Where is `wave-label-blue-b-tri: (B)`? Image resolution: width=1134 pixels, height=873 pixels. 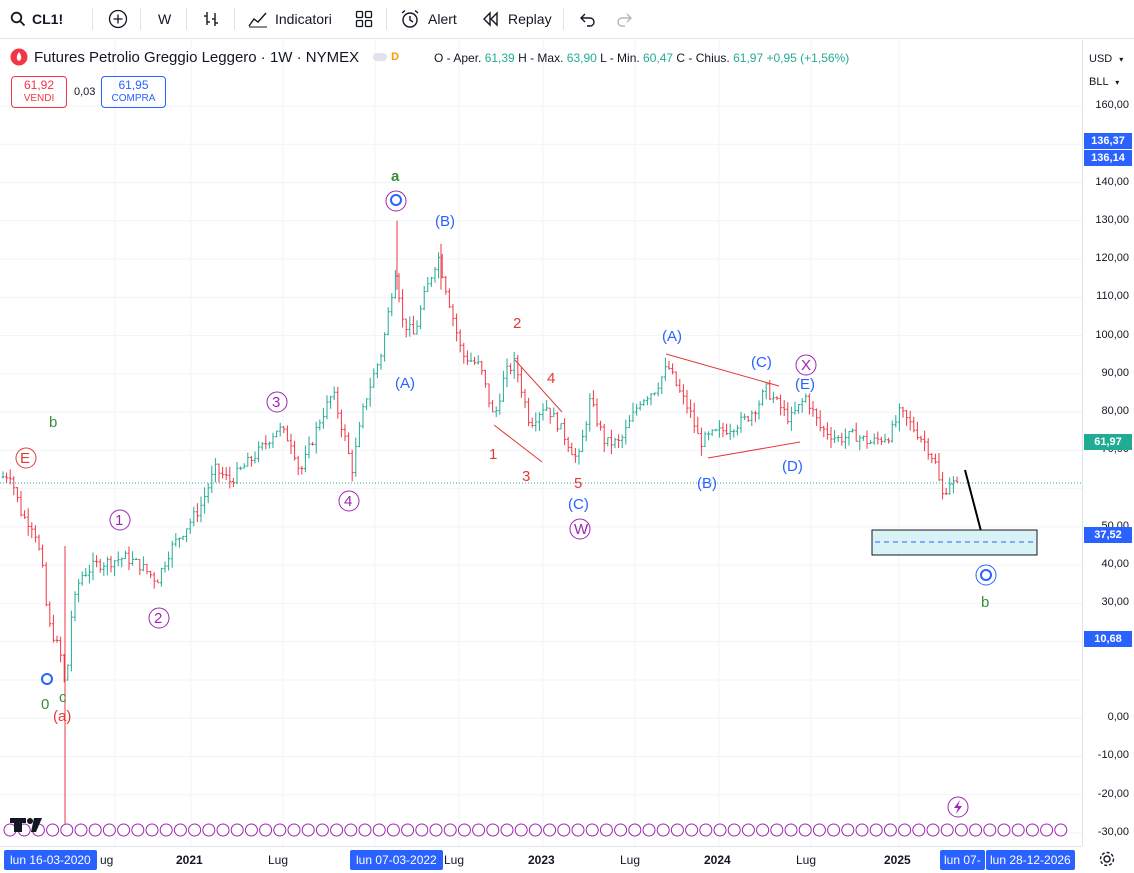
wave-label-blue-b-tri: (B) is located at coordinates (707, 483).